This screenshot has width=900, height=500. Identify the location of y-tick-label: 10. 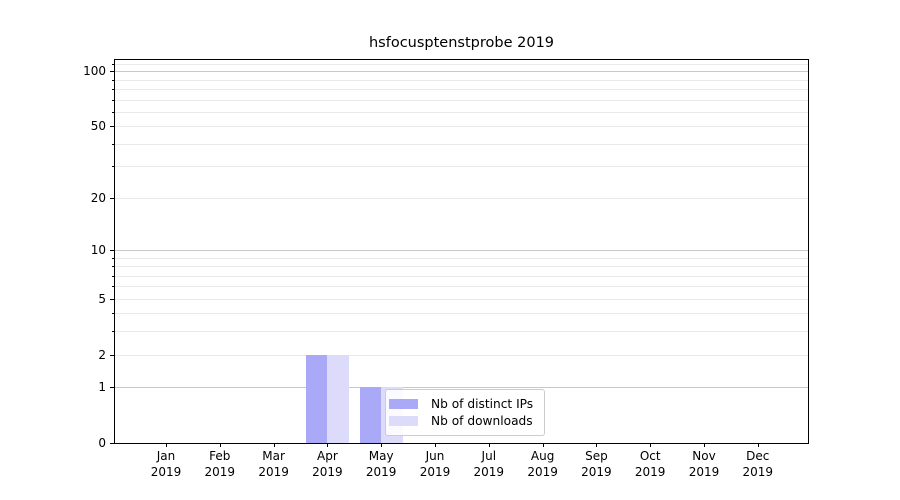
(98, 249).